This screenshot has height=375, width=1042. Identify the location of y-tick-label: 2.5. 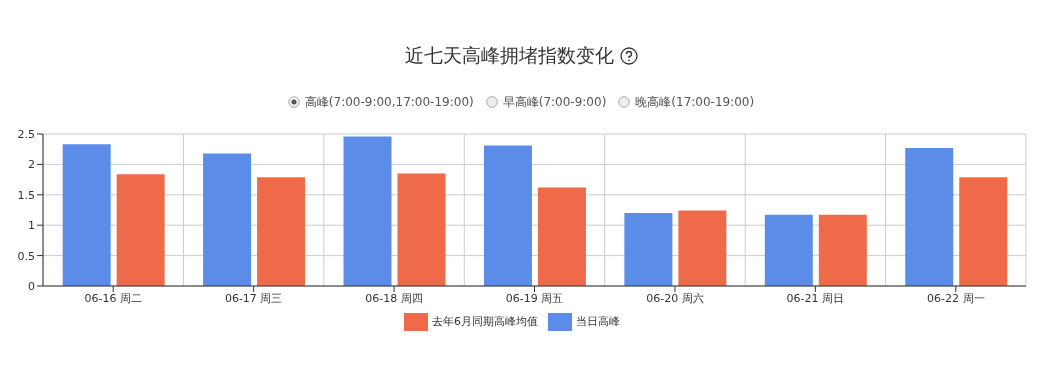
(26, 134).